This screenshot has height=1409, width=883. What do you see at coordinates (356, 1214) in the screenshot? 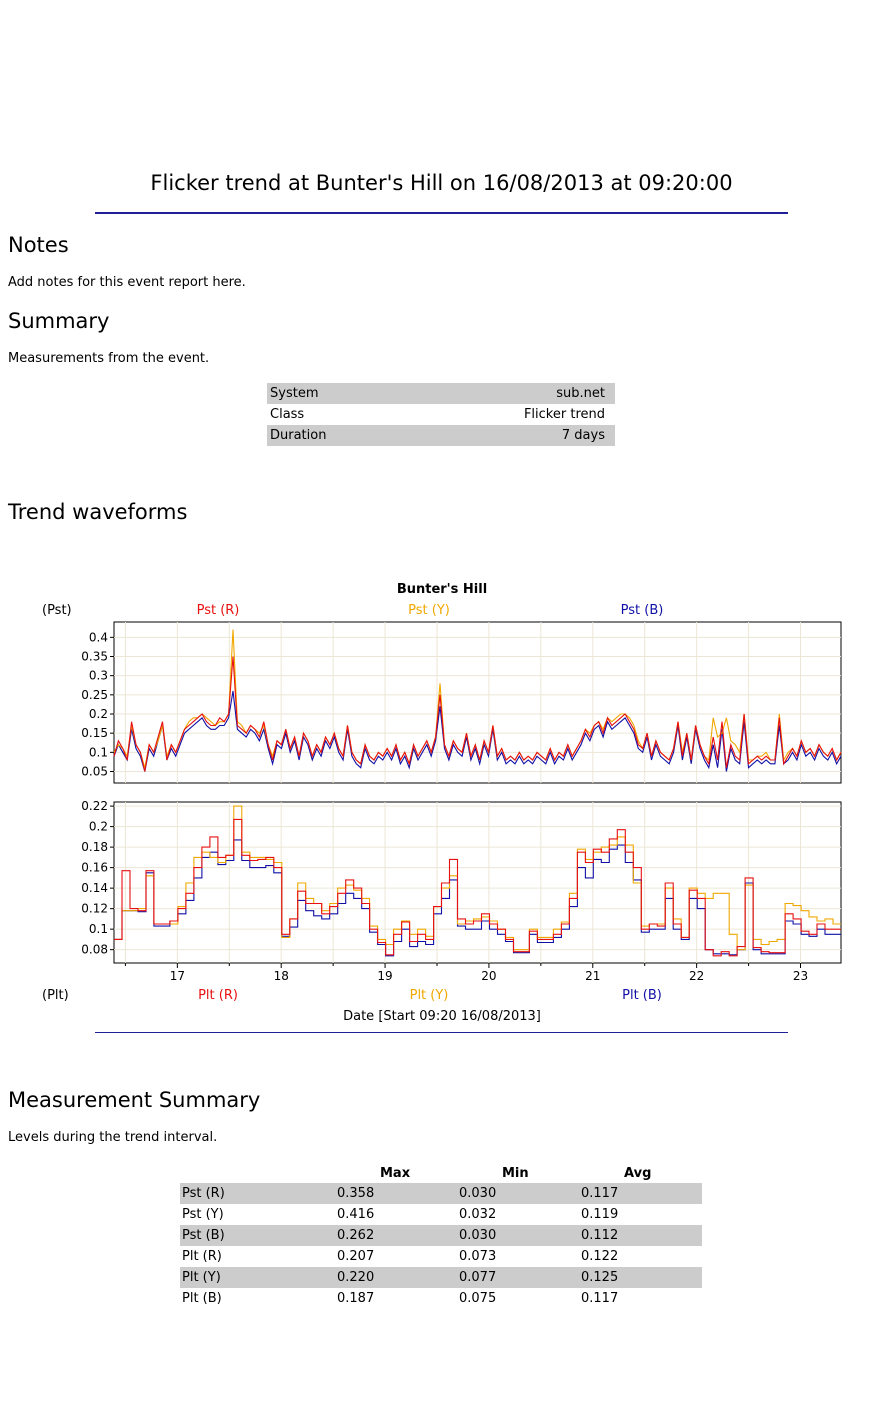
I see `max-cell: 0.416` at bounding box center [356, 1214].